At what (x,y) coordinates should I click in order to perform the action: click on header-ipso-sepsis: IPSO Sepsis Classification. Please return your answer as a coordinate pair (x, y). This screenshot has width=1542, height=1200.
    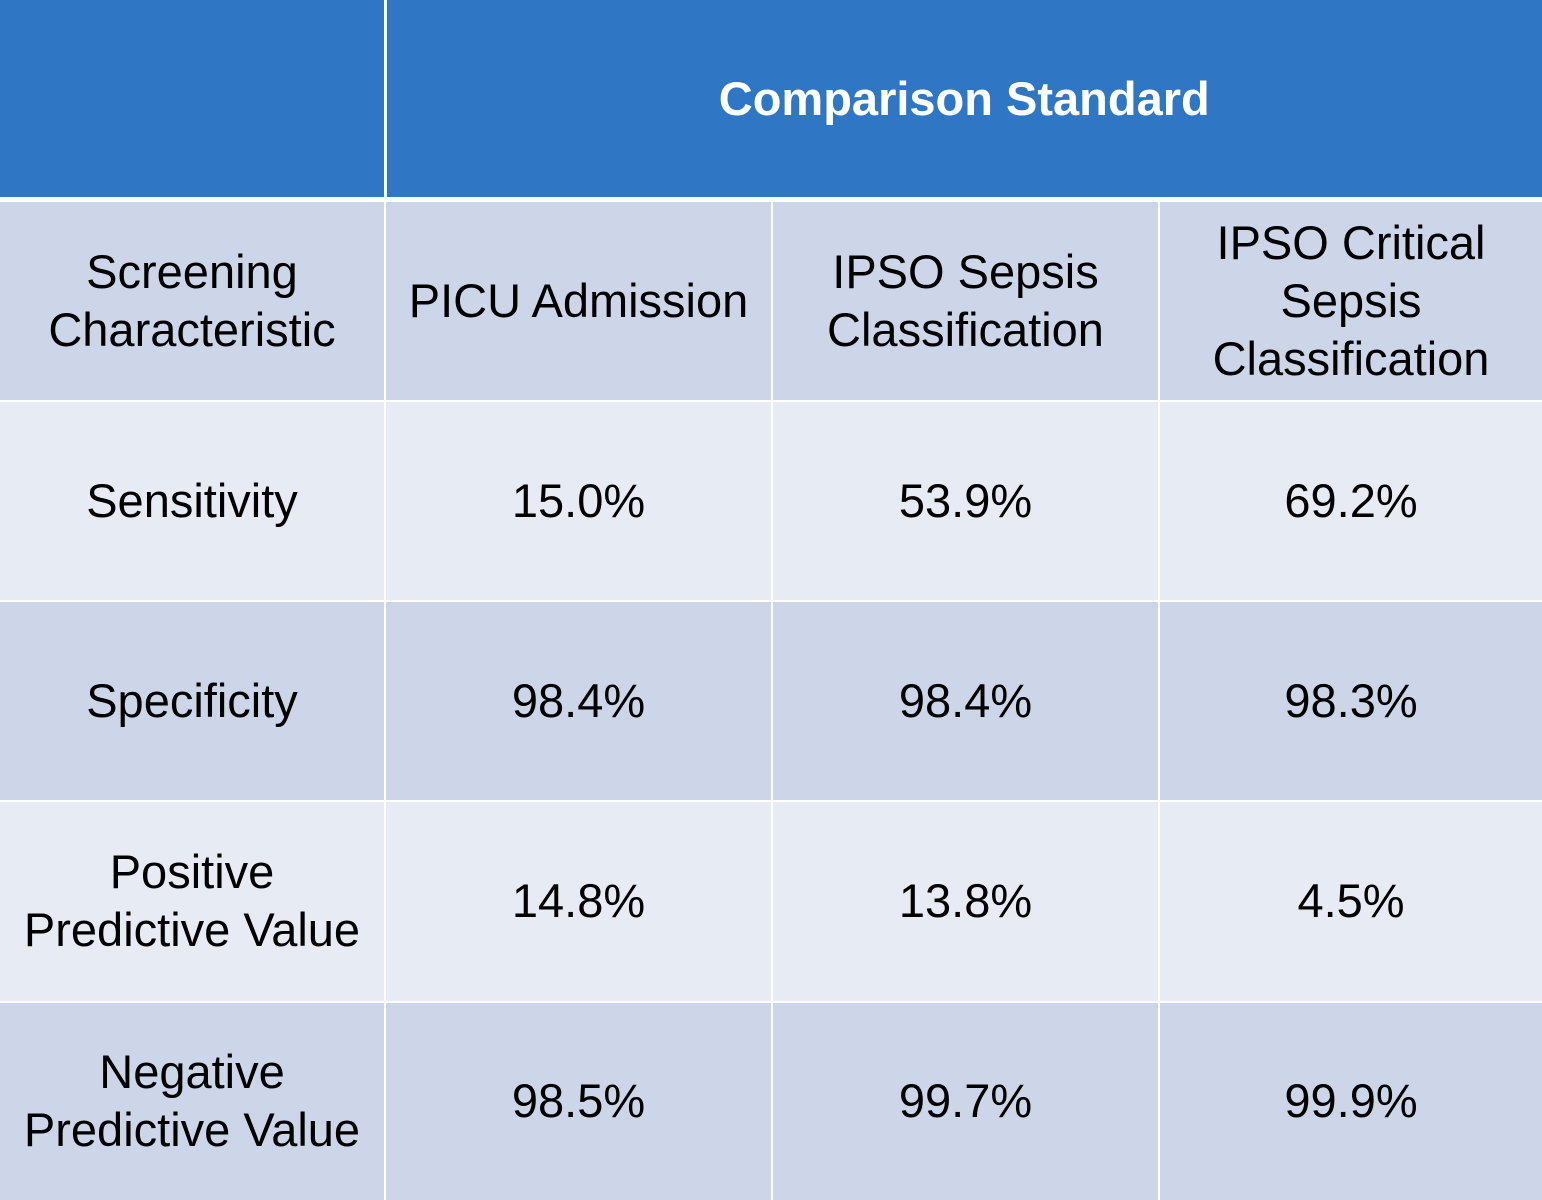
    Looking at the image, I should click on (965, 299).